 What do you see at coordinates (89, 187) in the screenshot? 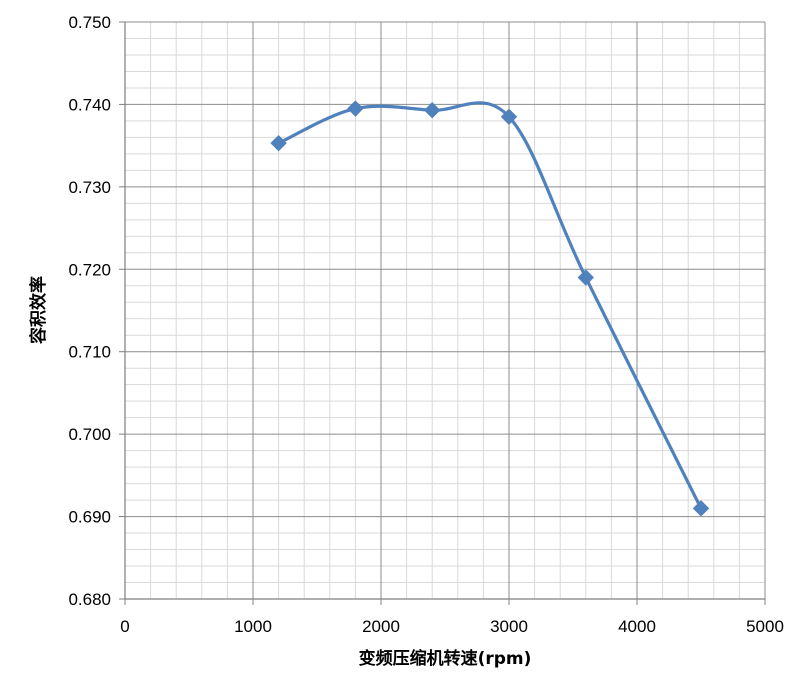
I see `y-tick-label: 0.730` at bounding box center [89, 187].